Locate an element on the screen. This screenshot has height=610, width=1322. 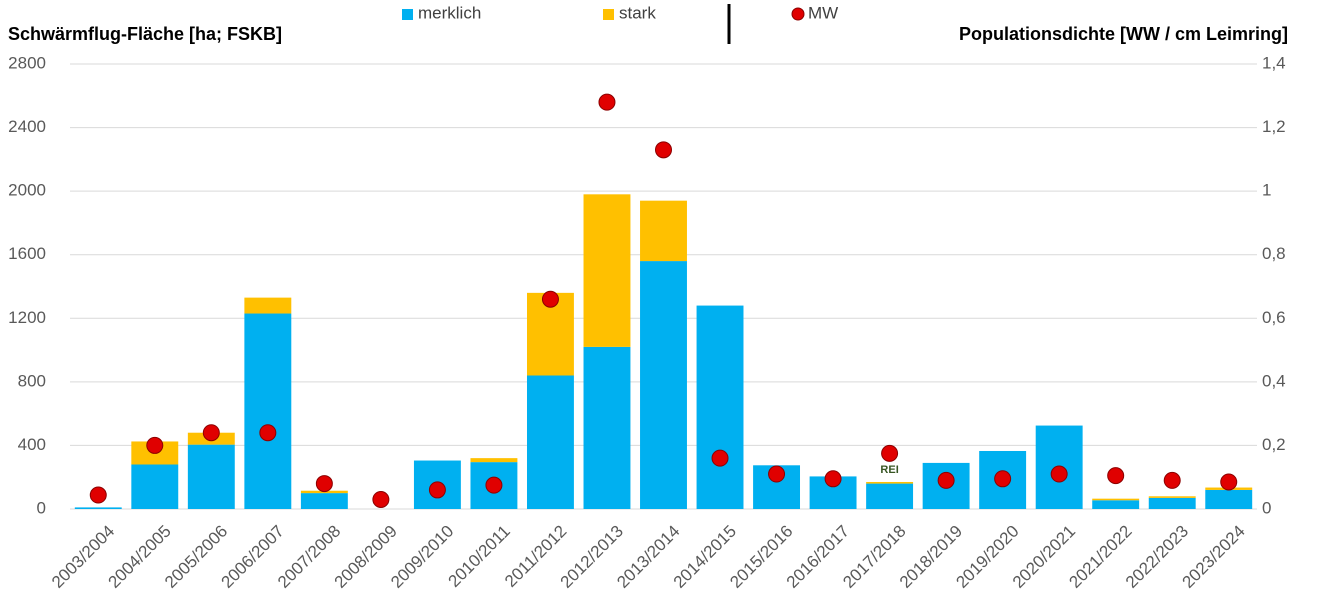
y2-tick-label: 0,6 is located at coordinates (1274, 317).